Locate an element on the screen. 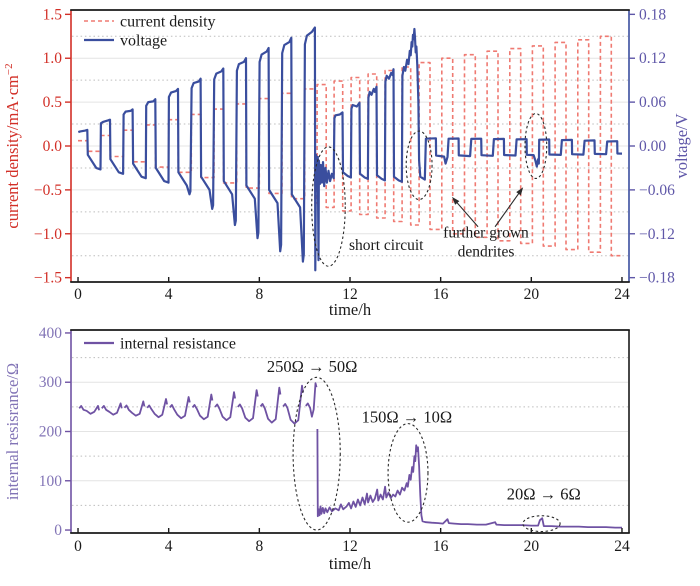  right-tick-label: −0.18 is located at coordinates (657, 278).